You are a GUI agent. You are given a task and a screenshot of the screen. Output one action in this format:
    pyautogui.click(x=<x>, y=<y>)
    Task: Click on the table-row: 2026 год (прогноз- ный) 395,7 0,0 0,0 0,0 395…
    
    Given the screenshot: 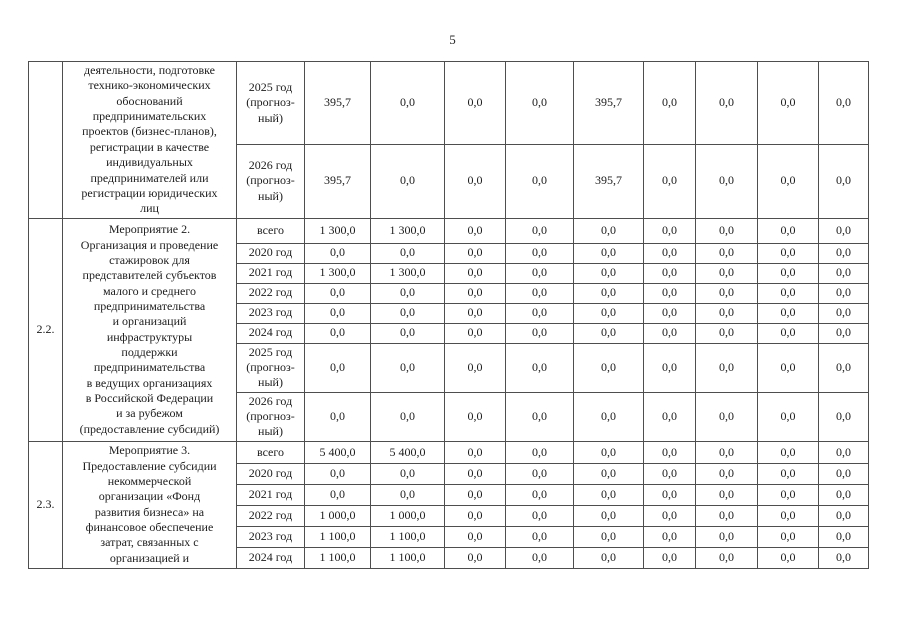 What is the action you would take?
    pyautogui.click(x=449, y=181)
    